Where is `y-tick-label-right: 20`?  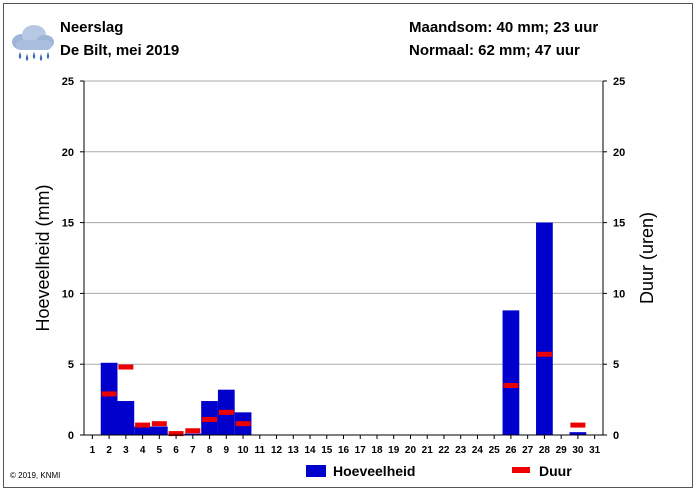
y-tick-label-right: 20 is located at coordinates (619, 153).